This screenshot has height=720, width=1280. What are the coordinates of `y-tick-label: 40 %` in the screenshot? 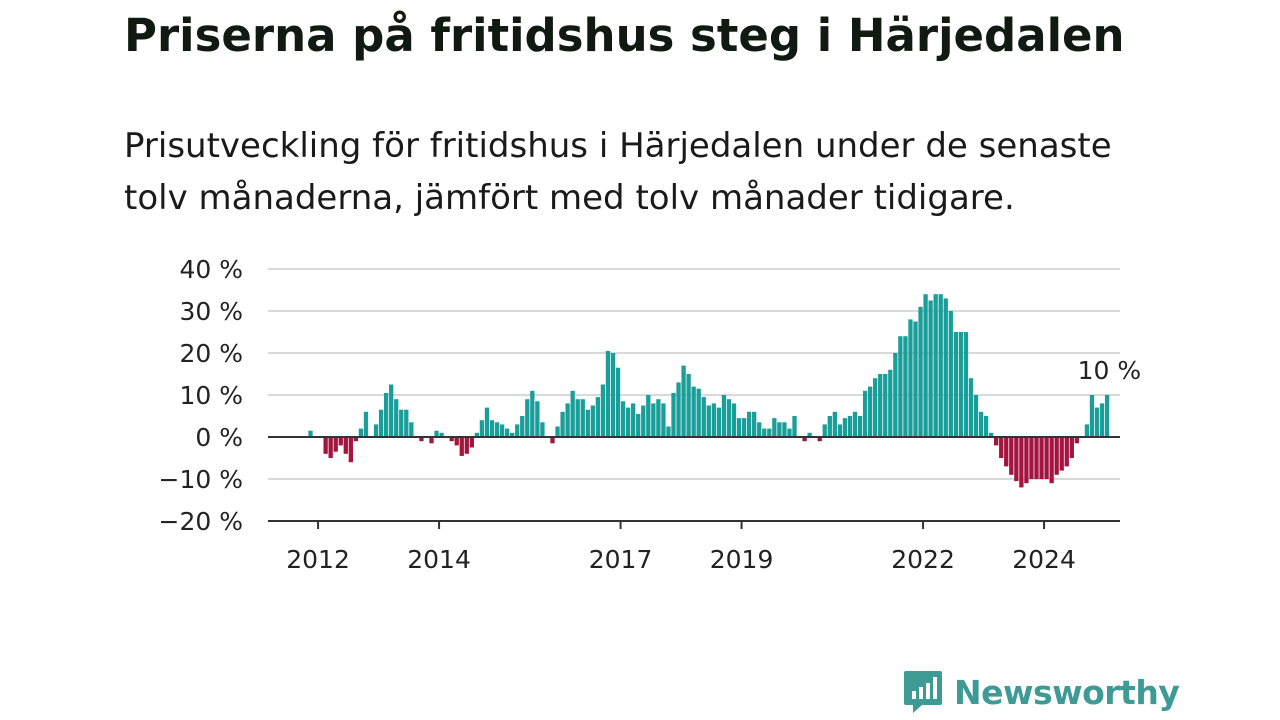 It's located at (211, 269).